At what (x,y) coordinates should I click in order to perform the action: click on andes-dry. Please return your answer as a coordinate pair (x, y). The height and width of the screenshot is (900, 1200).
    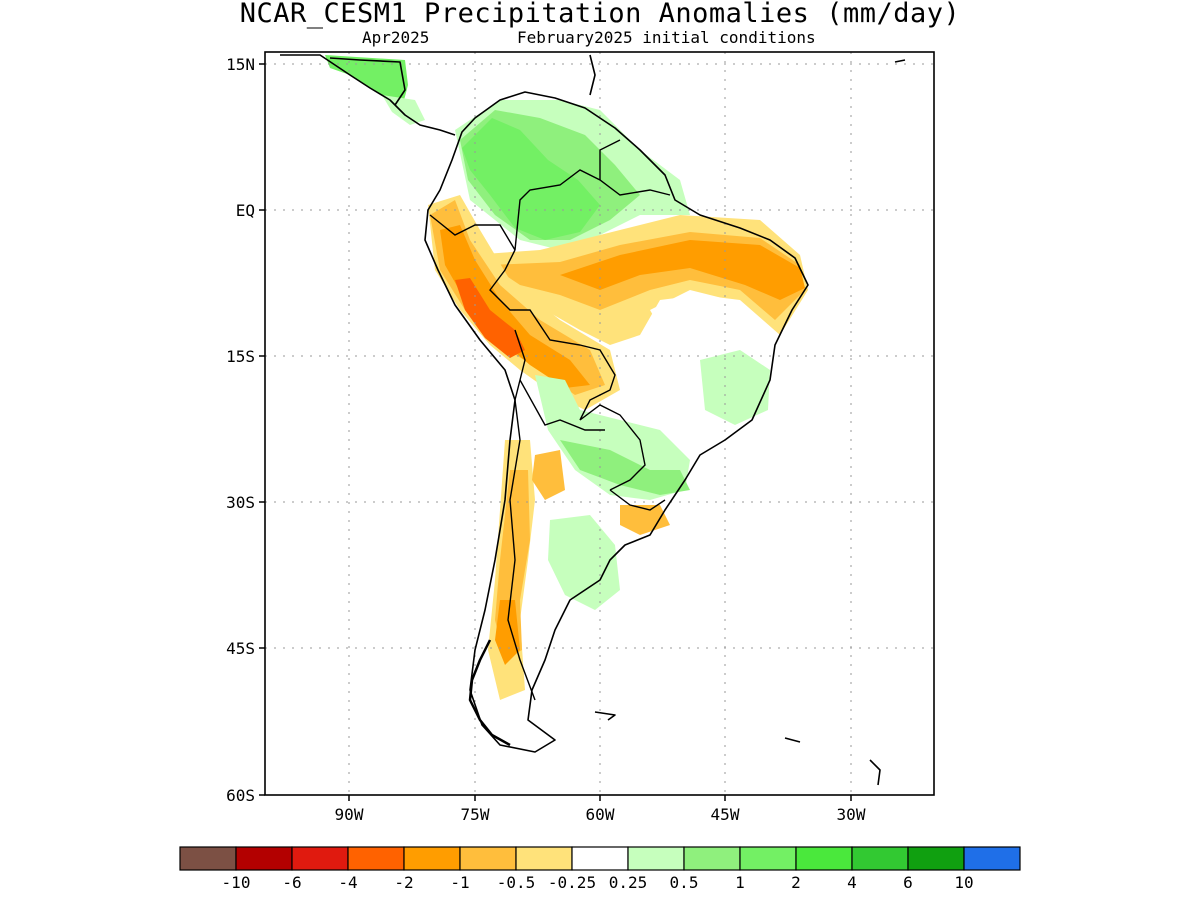
    Looking at the image, I should click on (517, 297).